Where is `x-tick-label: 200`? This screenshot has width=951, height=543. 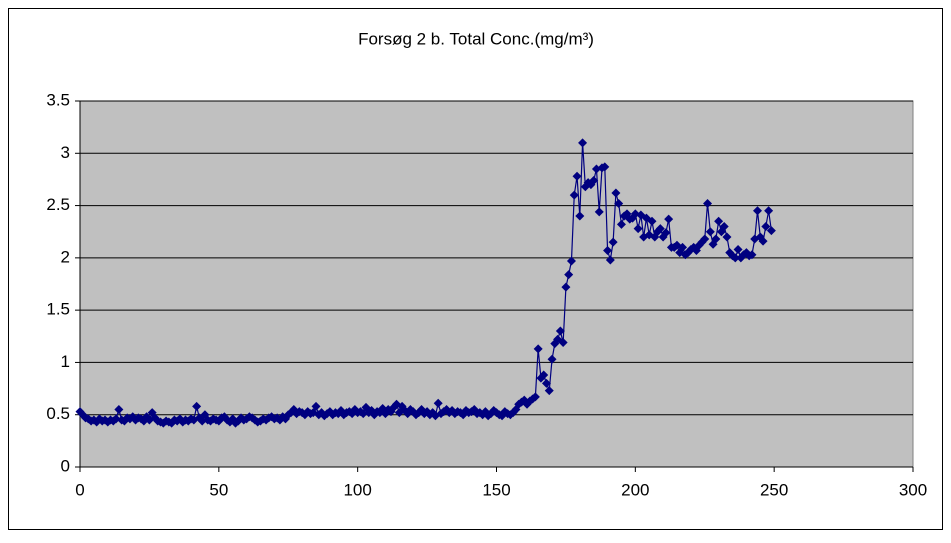 x-tick-label: 200 is located at coordinates (635, 489).